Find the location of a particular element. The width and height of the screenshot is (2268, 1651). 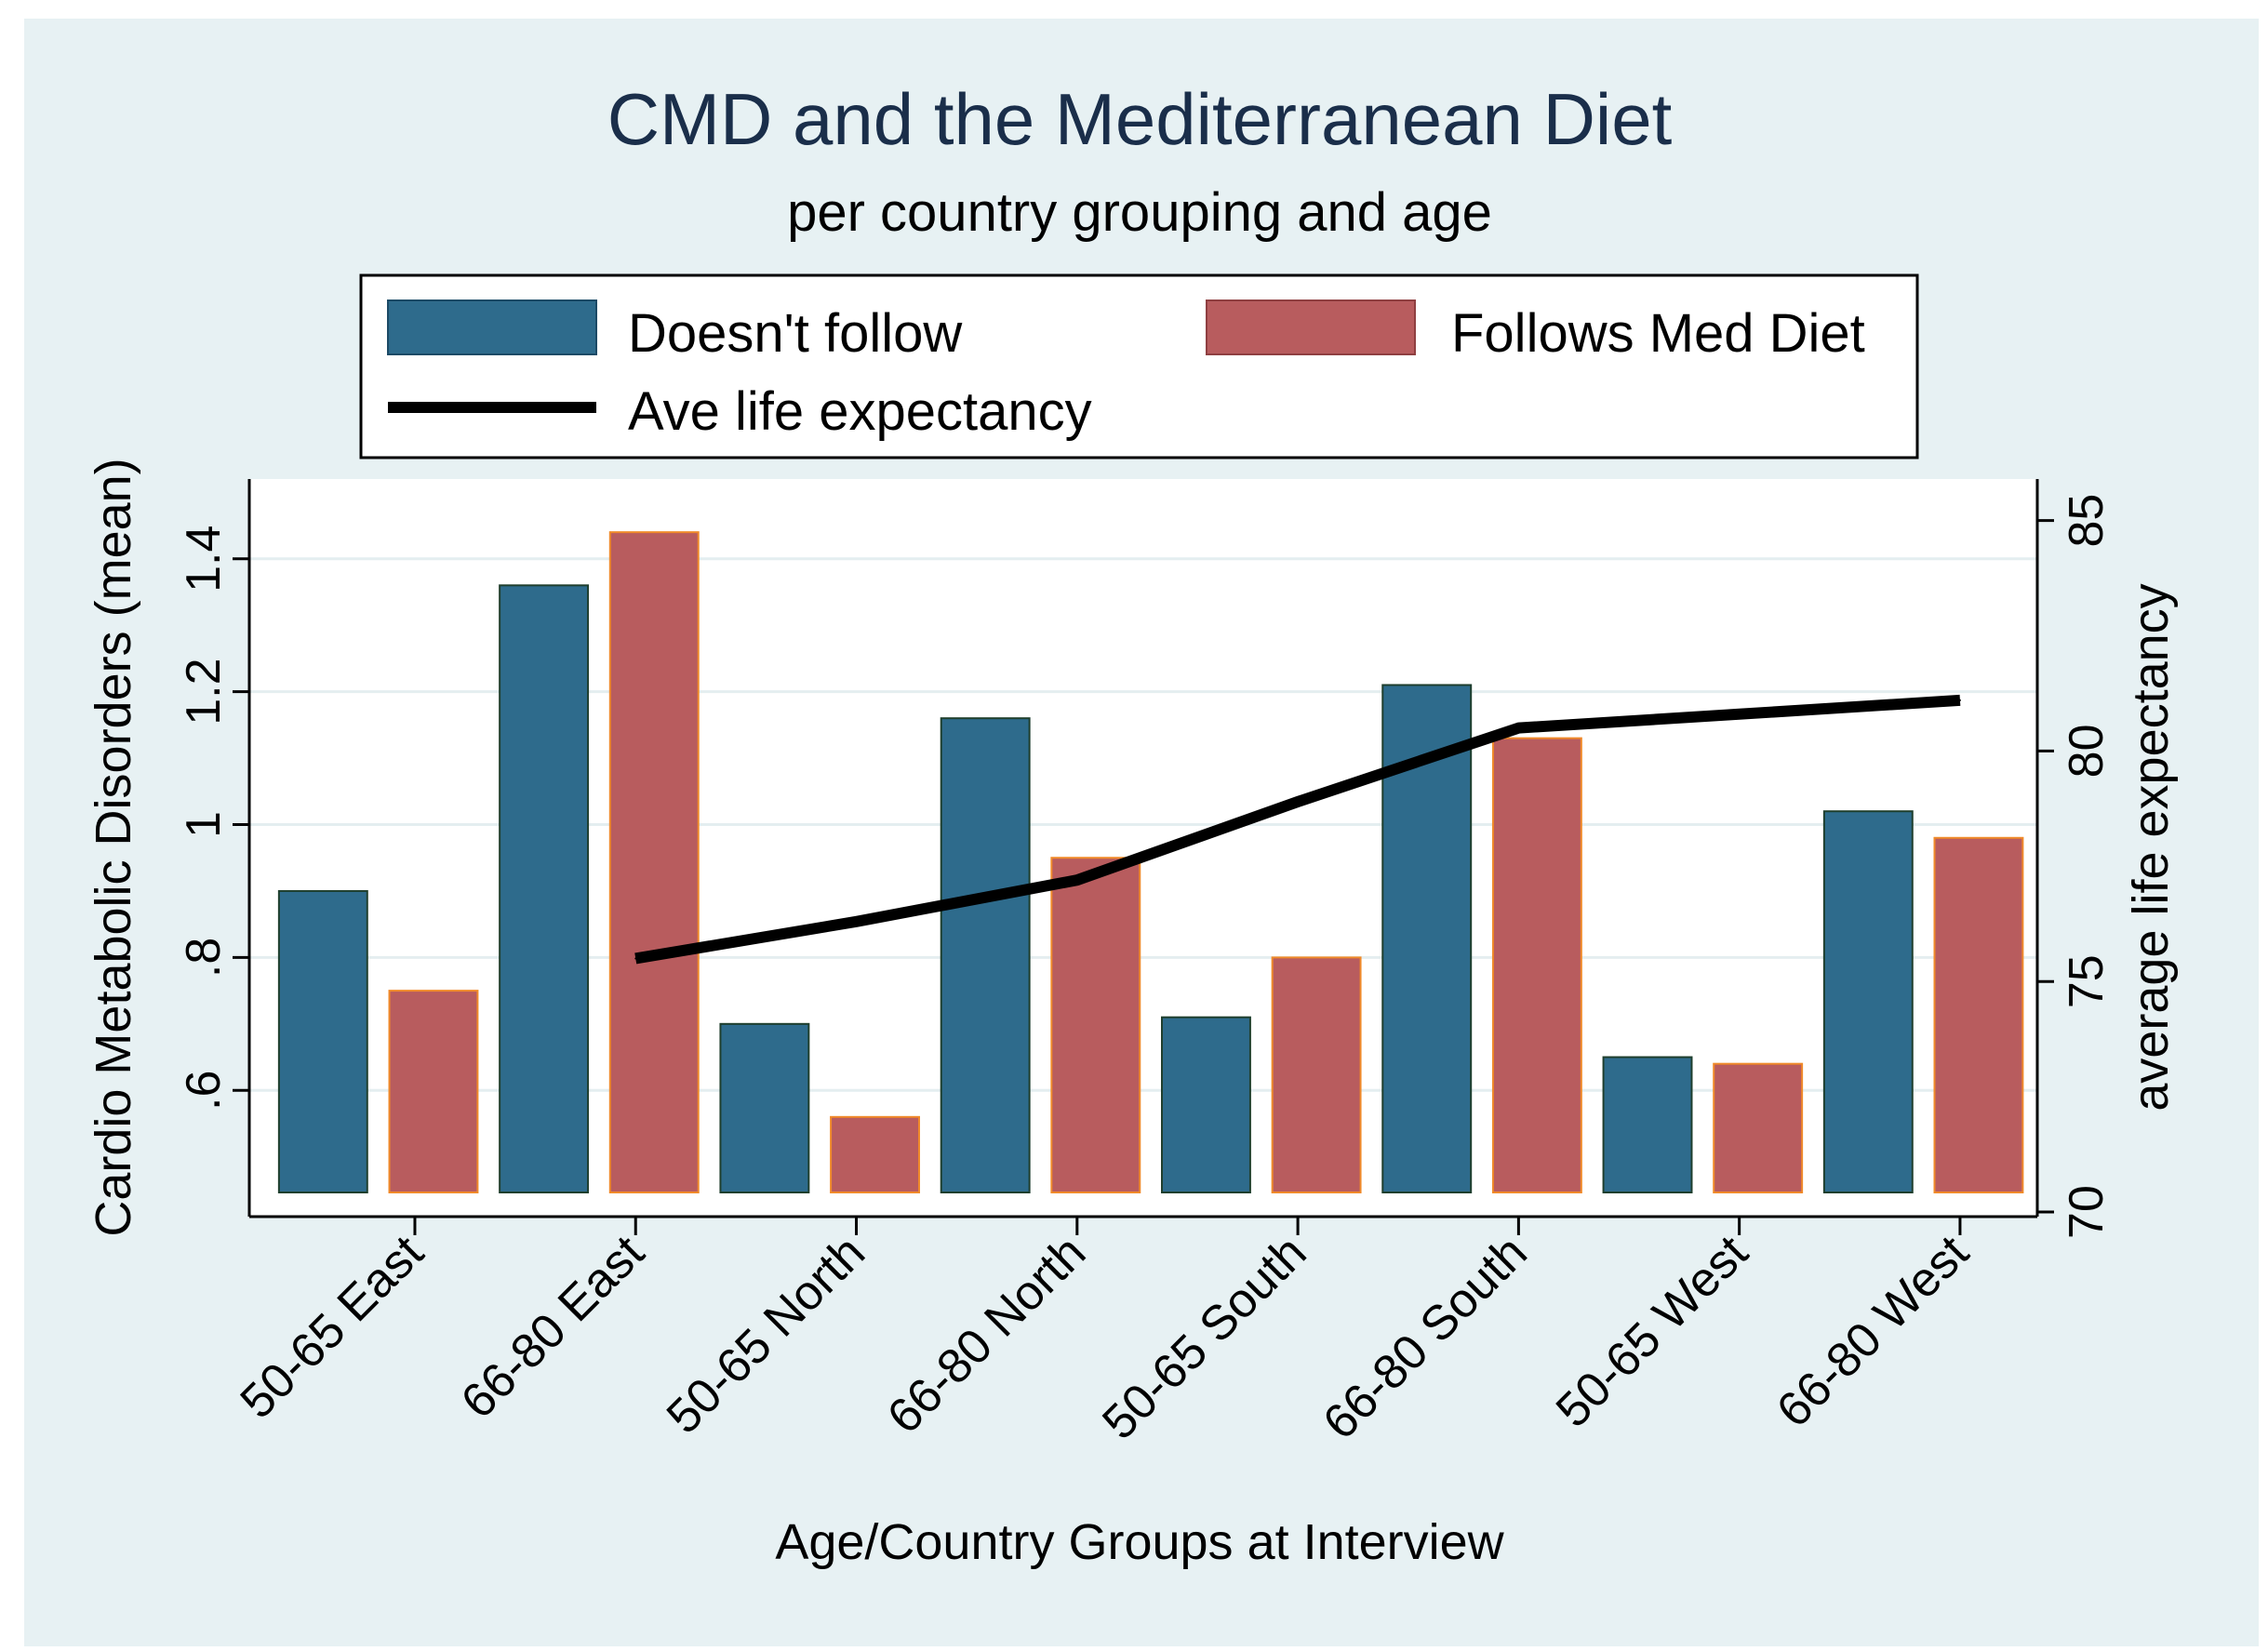

y-tick-label: 1.2 is located at coordinates (204, 691).